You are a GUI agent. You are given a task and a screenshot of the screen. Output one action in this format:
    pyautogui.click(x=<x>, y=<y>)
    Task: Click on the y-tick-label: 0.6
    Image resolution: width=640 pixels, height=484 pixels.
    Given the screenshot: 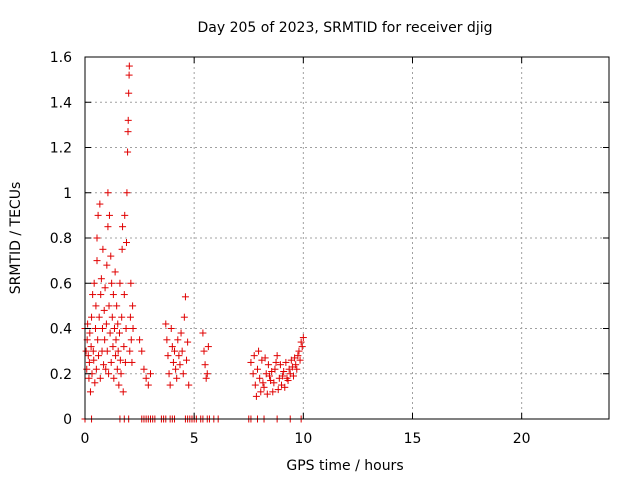 What is the action you would take?
    pyautogui.click(x=61, y=284)
    